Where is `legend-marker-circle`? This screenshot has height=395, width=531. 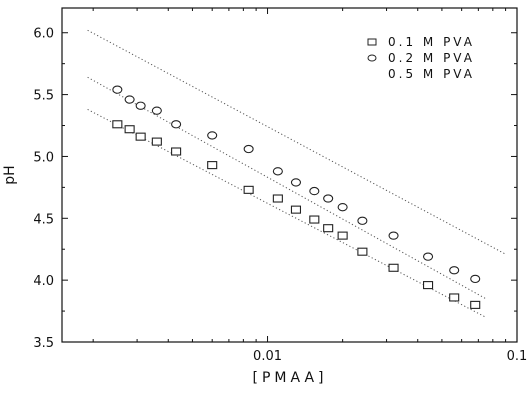
legend-marker-circle is located at coordinates (372, 58).